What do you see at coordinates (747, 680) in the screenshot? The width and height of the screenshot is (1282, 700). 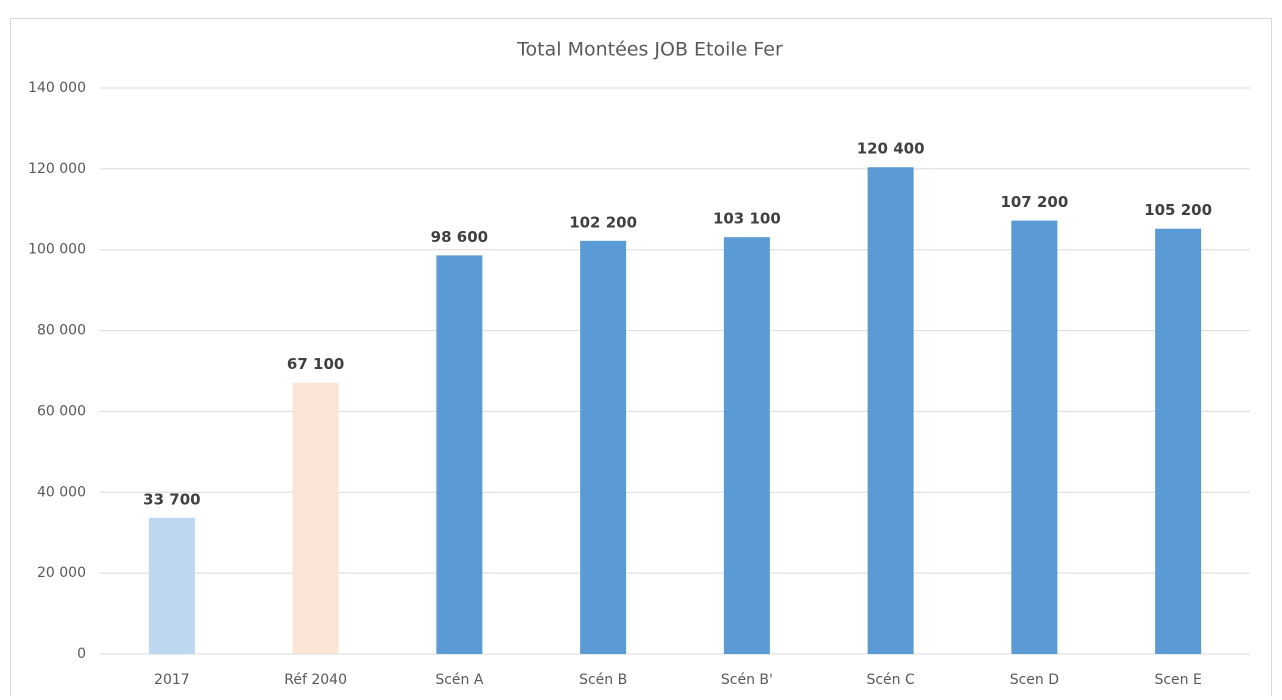 I see `x-tick-label: Scén B'` at bounding box center [747, 680].